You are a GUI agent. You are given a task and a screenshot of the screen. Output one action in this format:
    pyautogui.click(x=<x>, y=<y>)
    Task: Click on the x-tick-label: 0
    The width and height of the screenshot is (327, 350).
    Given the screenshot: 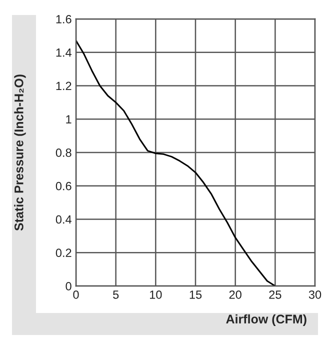 What is the action you would take?
    pyautogui.click(x=76, y=294)
    